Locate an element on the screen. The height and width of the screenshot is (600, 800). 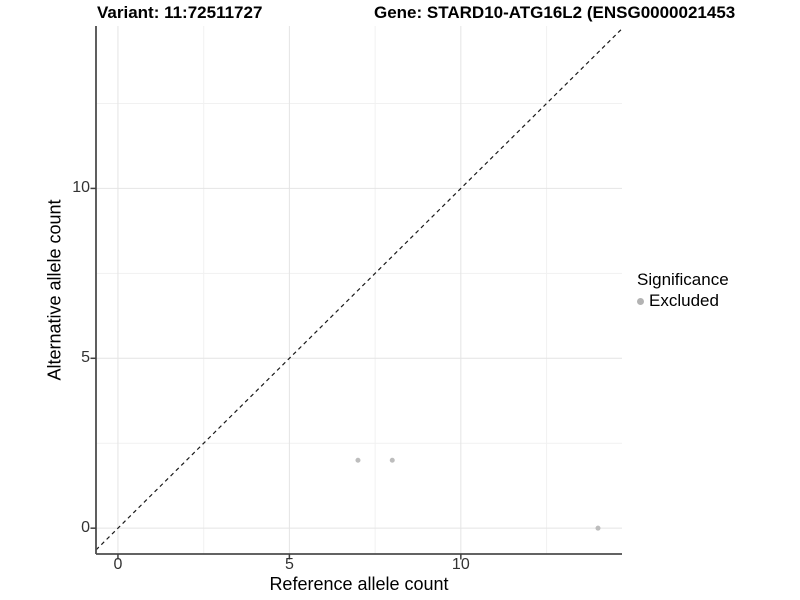
x-tick-label: 0 is located at coordinates (118, 564).